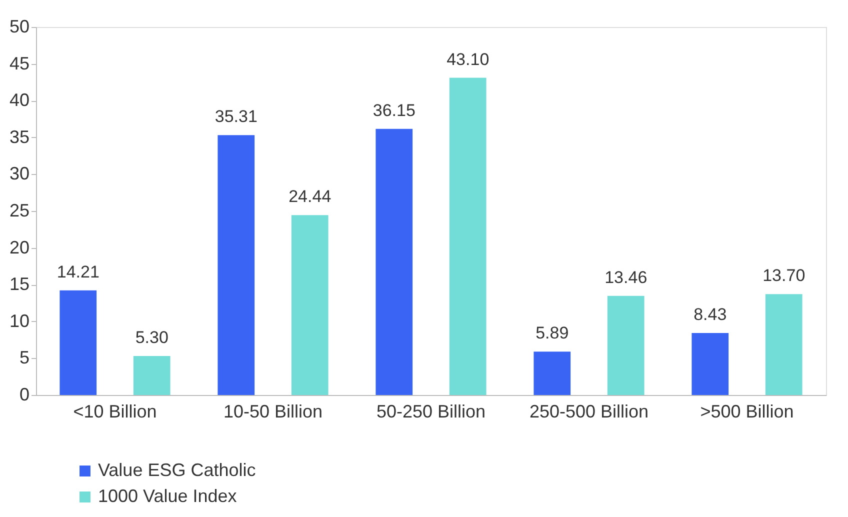 The image size is (848, 517). Describe the element at coordinates (19, 284) in the screenshot. I see `y-tick-label: 15` at that location.